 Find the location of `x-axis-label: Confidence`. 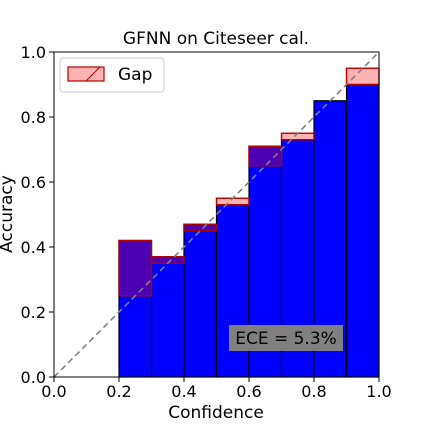

x-axis-label: Confidence is located at coordinates (216, 413).